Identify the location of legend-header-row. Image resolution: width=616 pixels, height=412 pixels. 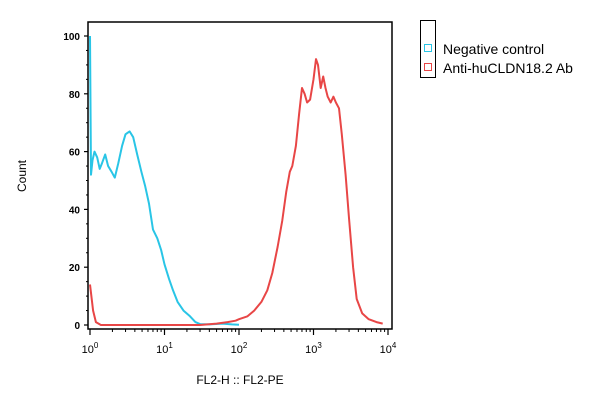
(496, 29).